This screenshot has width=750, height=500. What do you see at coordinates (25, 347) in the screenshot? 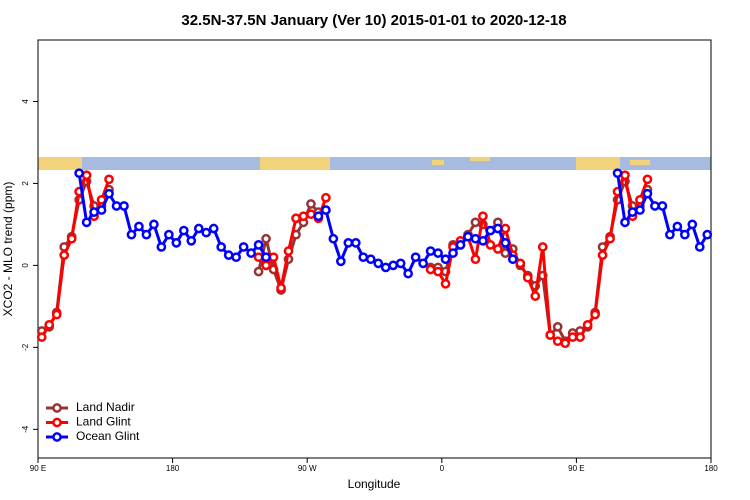
I see `y-tick-label: -2` at bounding box center [25, 347].